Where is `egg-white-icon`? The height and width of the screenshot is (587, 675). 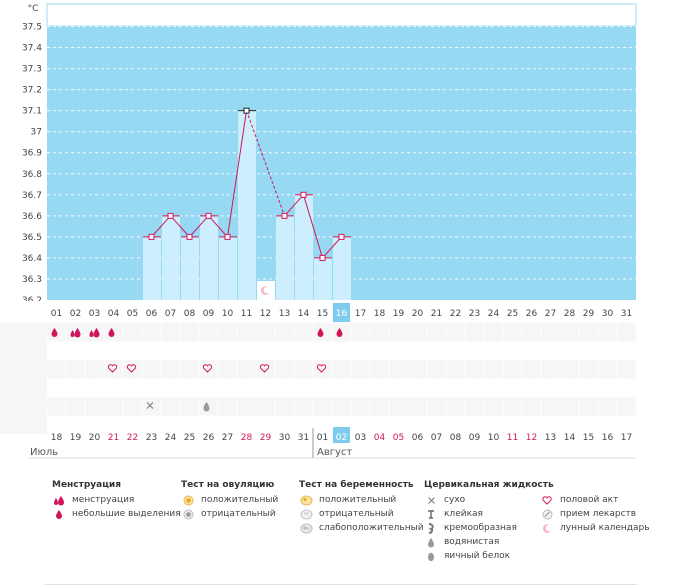 egg-white-icon is located at coordinates (431, 556).